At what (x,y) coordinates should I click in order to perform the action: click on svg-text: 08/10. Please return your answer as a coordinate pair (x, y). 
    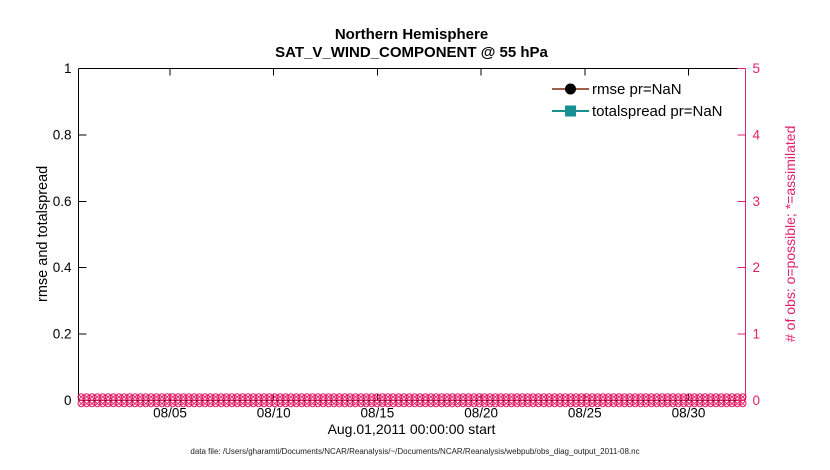
    Looking at the image, I should click on (274, 413).